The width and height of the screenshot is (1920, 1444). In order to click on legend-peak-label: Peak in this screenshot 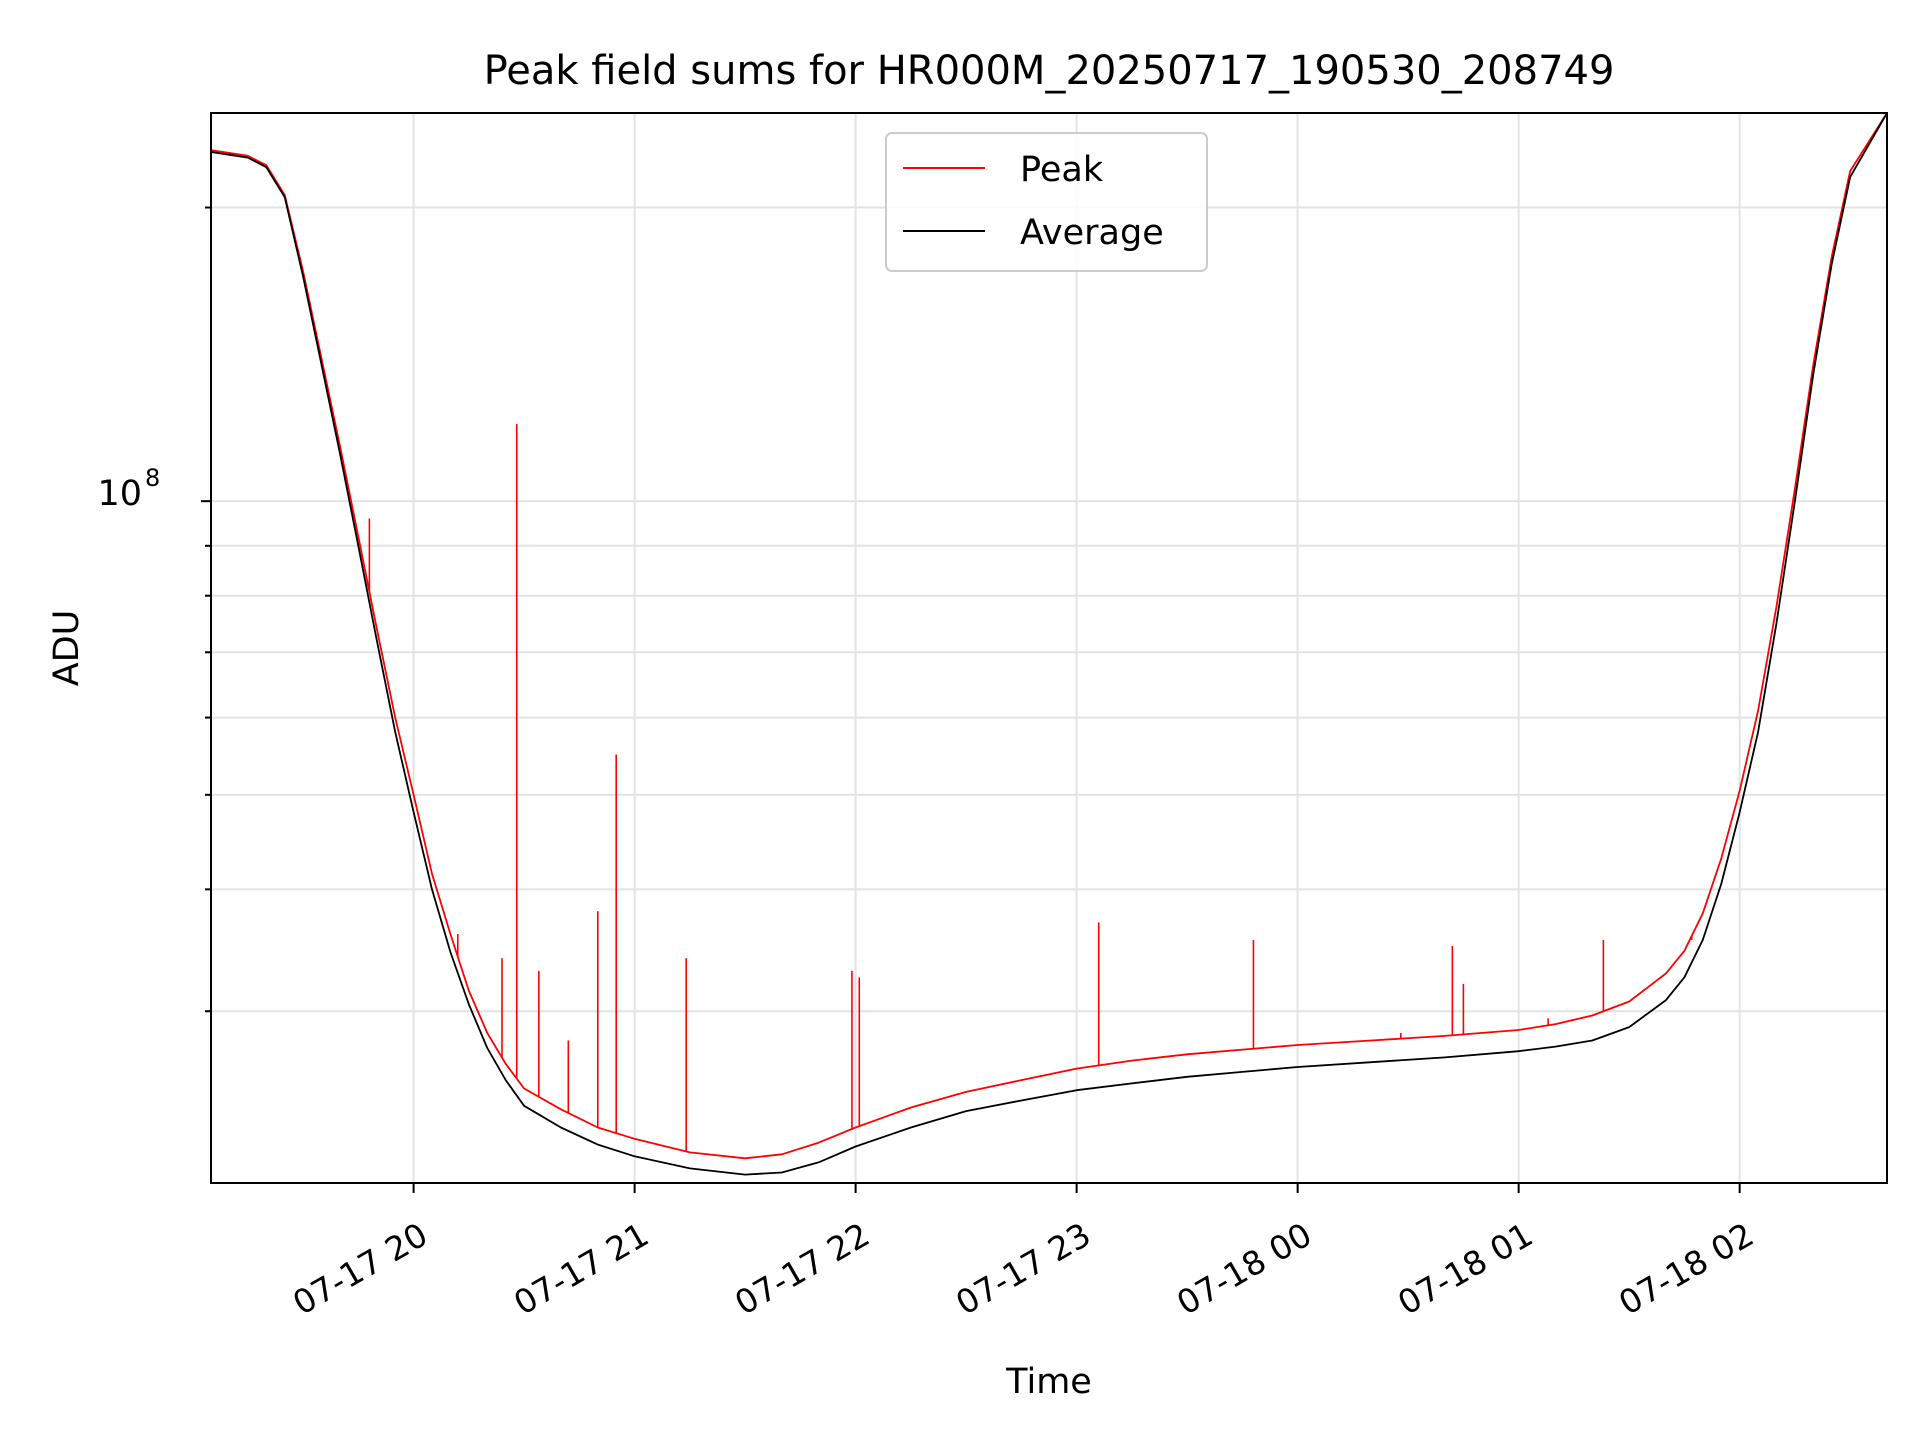, I will do `click(1062, 170)`.